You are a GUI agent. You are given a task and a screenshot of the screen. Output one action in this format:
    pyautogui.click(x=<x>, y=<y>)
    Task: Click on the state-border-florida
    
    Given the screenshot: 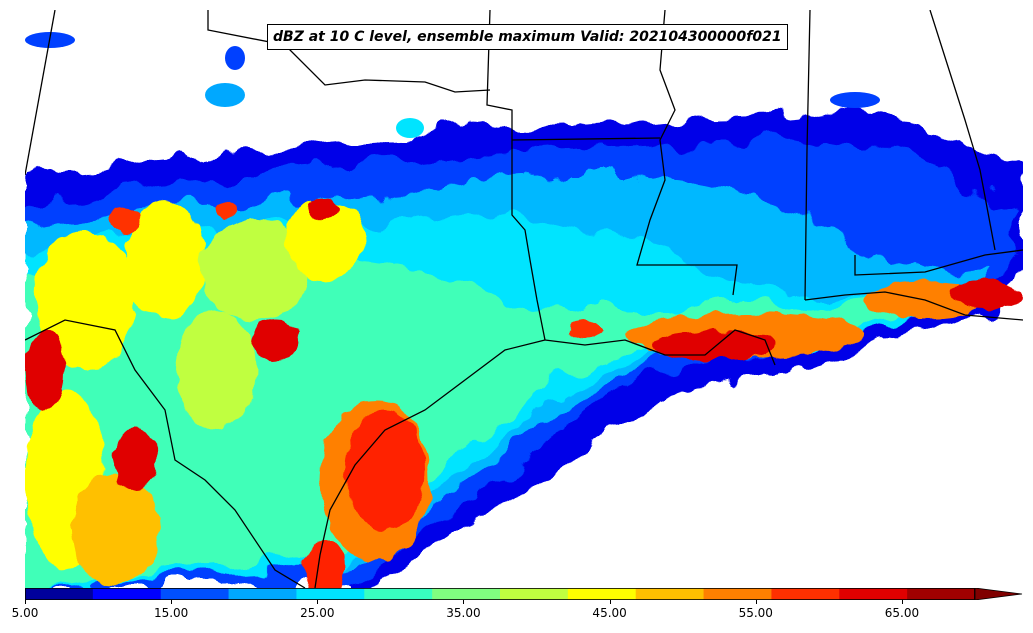 What is the action you would take?
    pyautogui.click(x=938, y=262)
    